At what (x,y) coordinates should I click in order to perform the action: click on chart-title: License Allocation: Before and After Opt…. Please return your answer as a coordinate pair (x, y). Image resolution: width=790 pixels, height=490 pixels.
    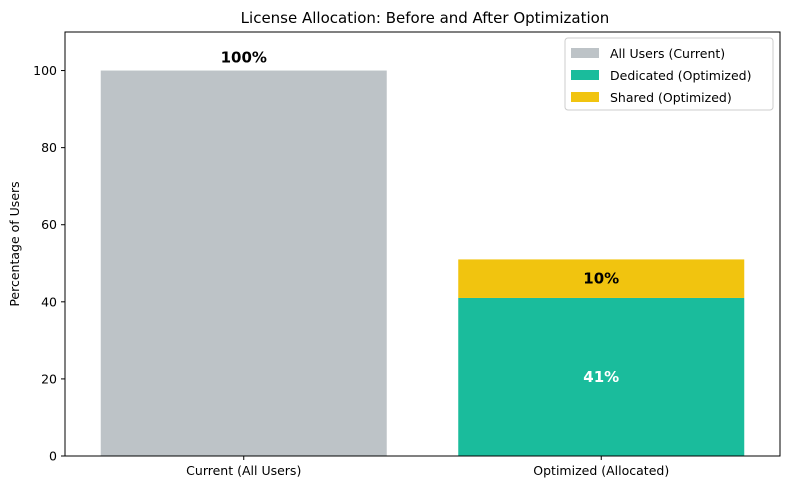
    Looking at the image, I should click on (425, 18).